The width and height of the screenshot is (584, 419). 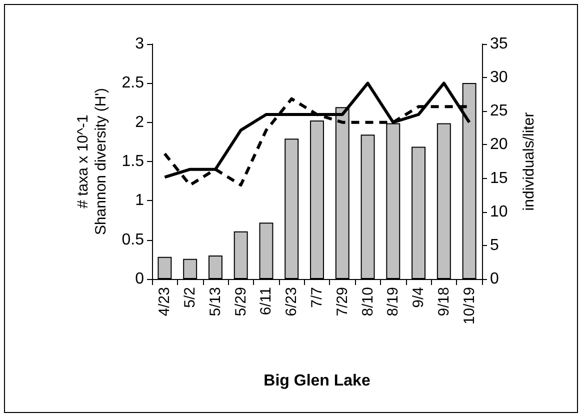 What do you see at coordinates (317, 297) in the screenshot?
I see `x-tick-label: 7/7` at bounding box center [317, 297].